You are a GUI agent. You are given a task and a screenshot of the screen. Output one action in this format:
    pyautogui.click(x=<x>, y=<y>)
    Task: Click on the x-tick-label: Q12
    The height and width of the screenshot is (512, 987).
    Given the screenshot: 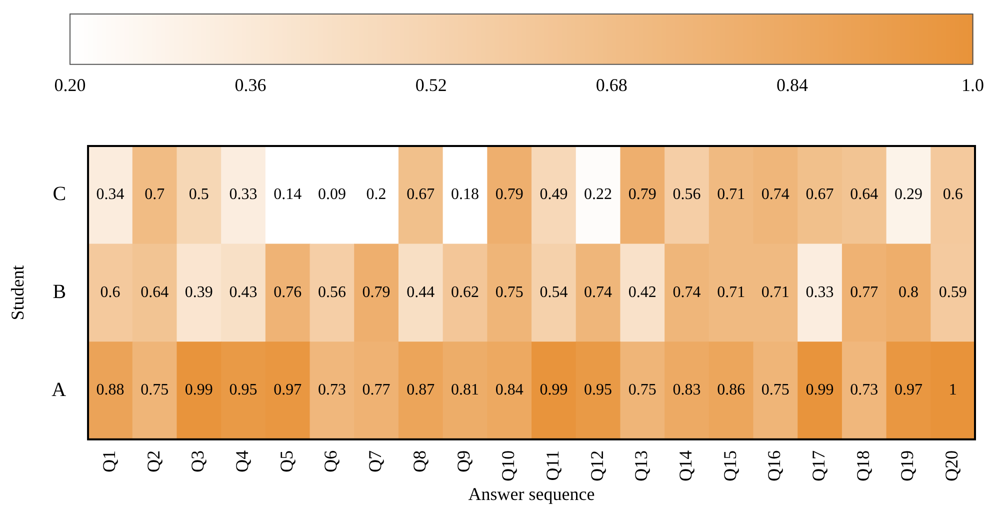 What is the action you would take?
    pyautogui.click(x=596, y=466)
    